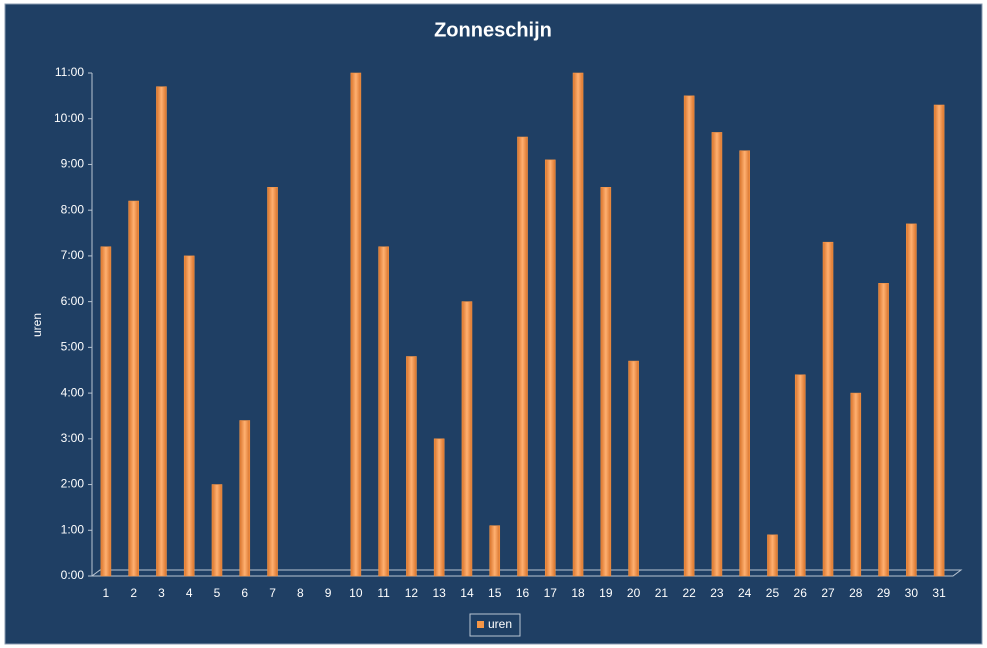 This screenshot has width=987, height=648. Describe the element at coordinates (73, 529) in the screenshot. I see `y-tick-label: 1:00` at that location.